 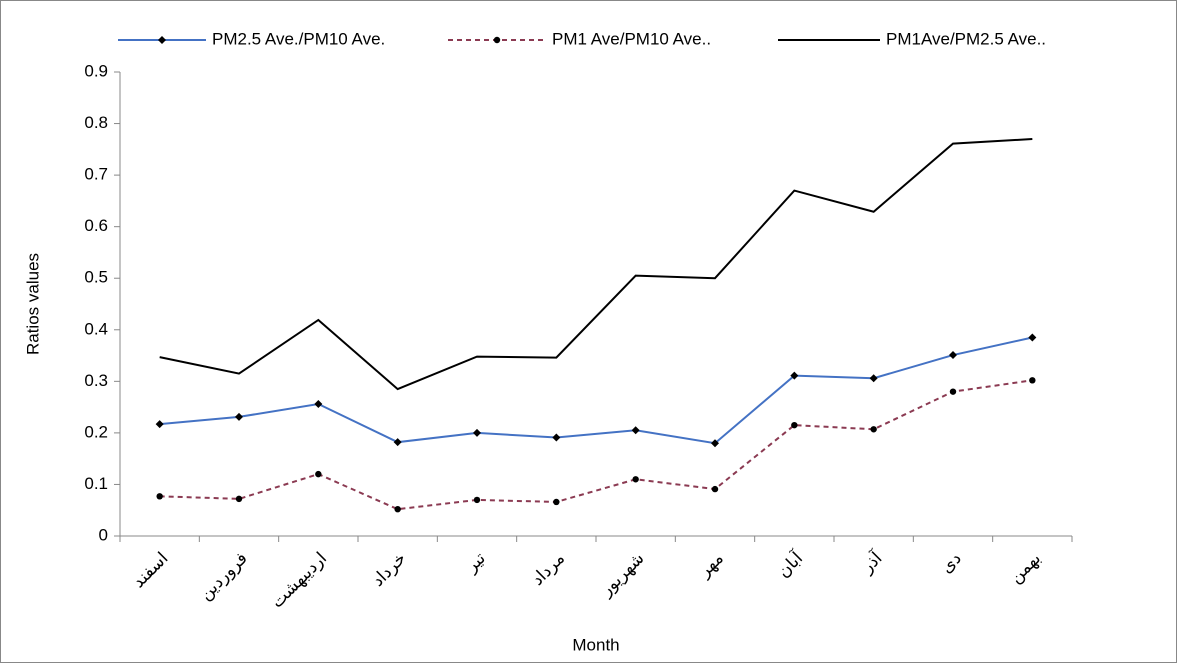 What do you see at coordinates (595, 644) in the screenshot?
I see `x-axis-title: Month` at bounding box center [595, 644].